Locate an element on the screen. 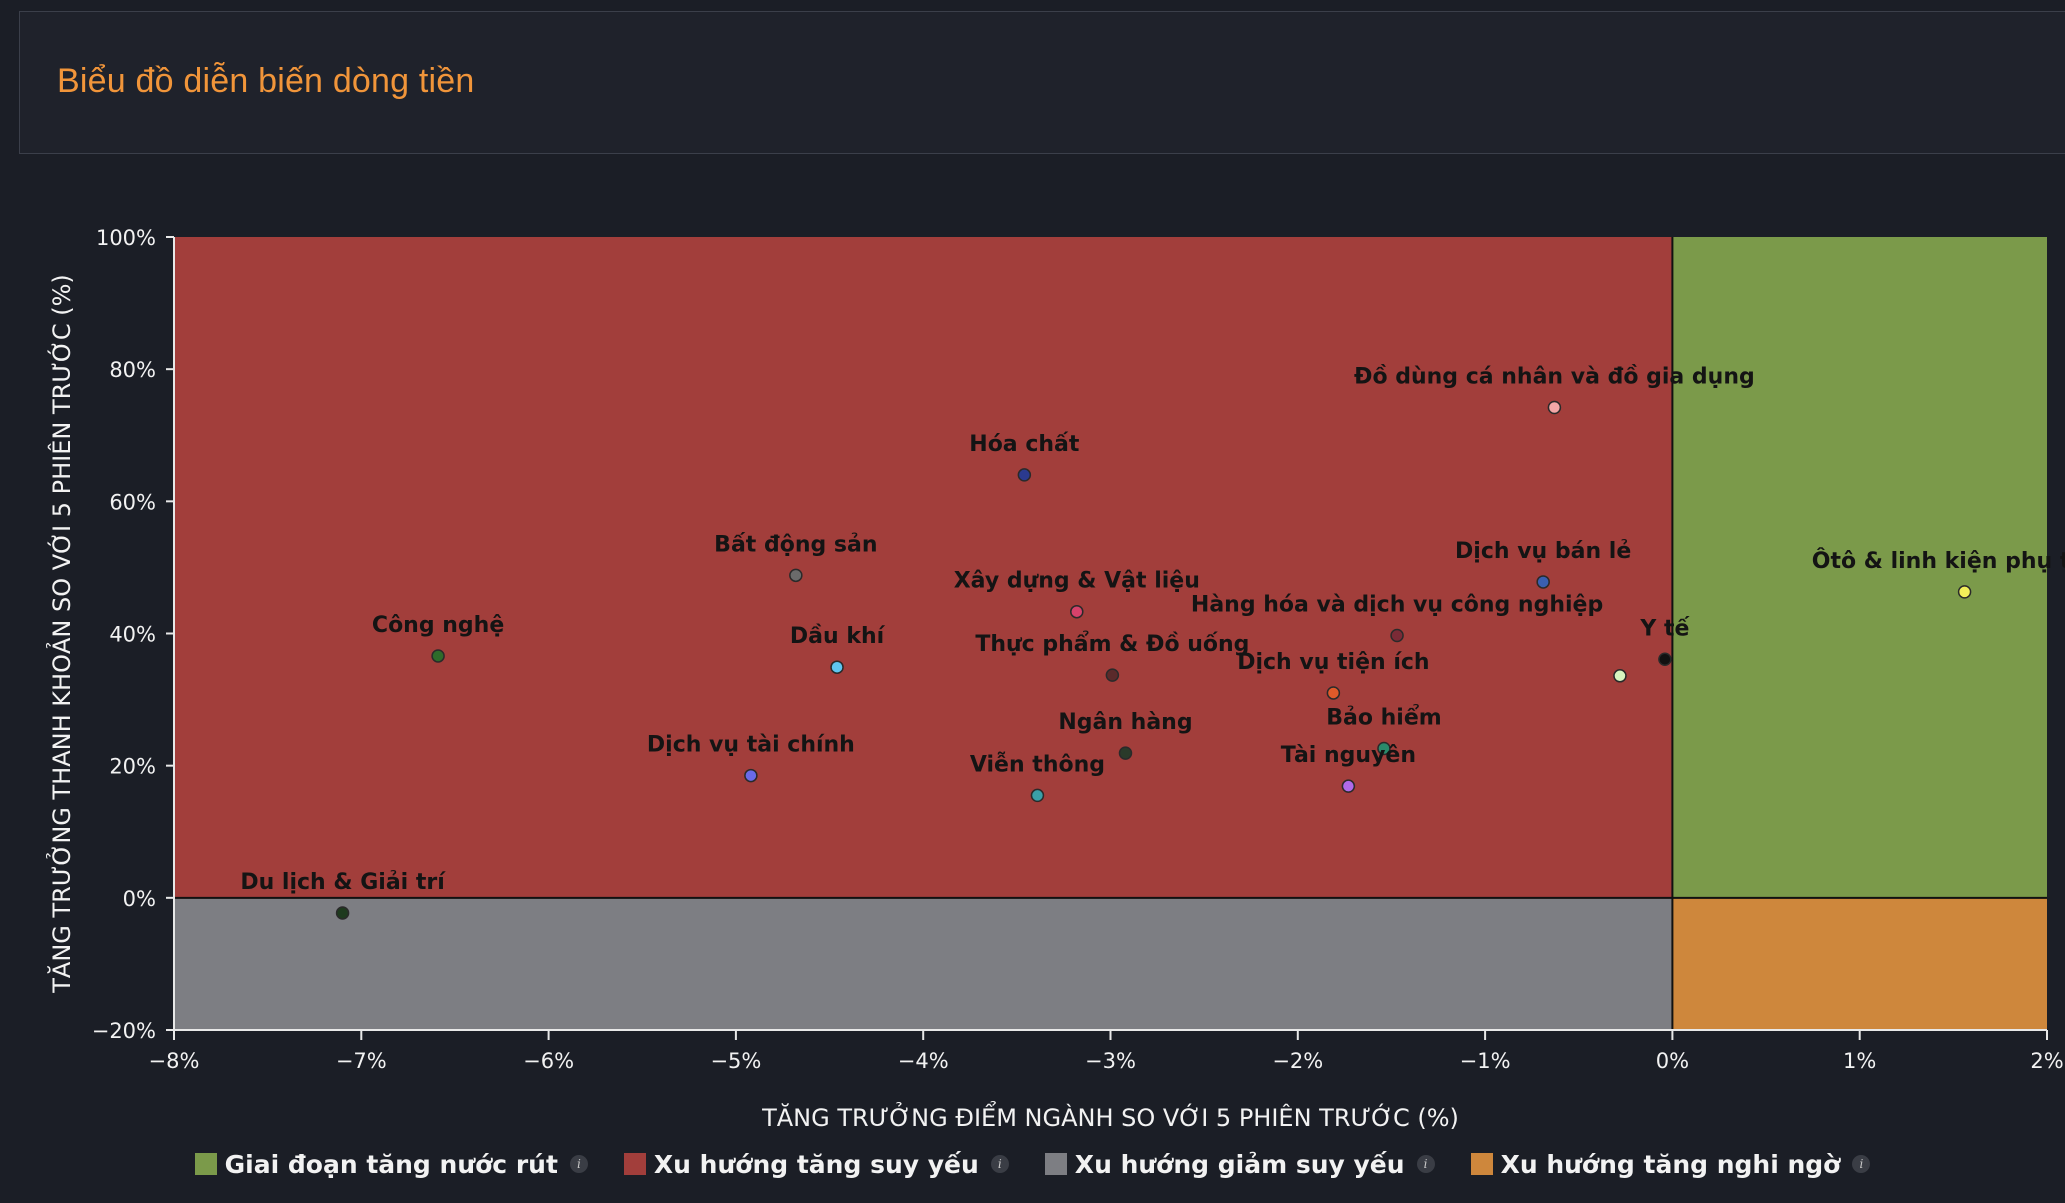 The image size is (2065, 1203). point-label: Ôtô & linh kiện phụ tùng is located at coordinates (1938, 561).